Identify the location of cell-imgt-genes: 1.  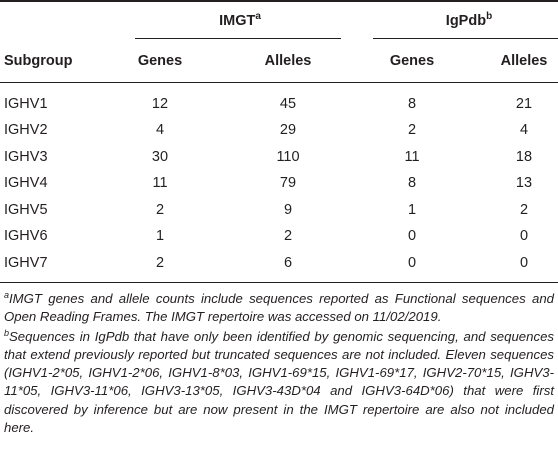
(160, 236).